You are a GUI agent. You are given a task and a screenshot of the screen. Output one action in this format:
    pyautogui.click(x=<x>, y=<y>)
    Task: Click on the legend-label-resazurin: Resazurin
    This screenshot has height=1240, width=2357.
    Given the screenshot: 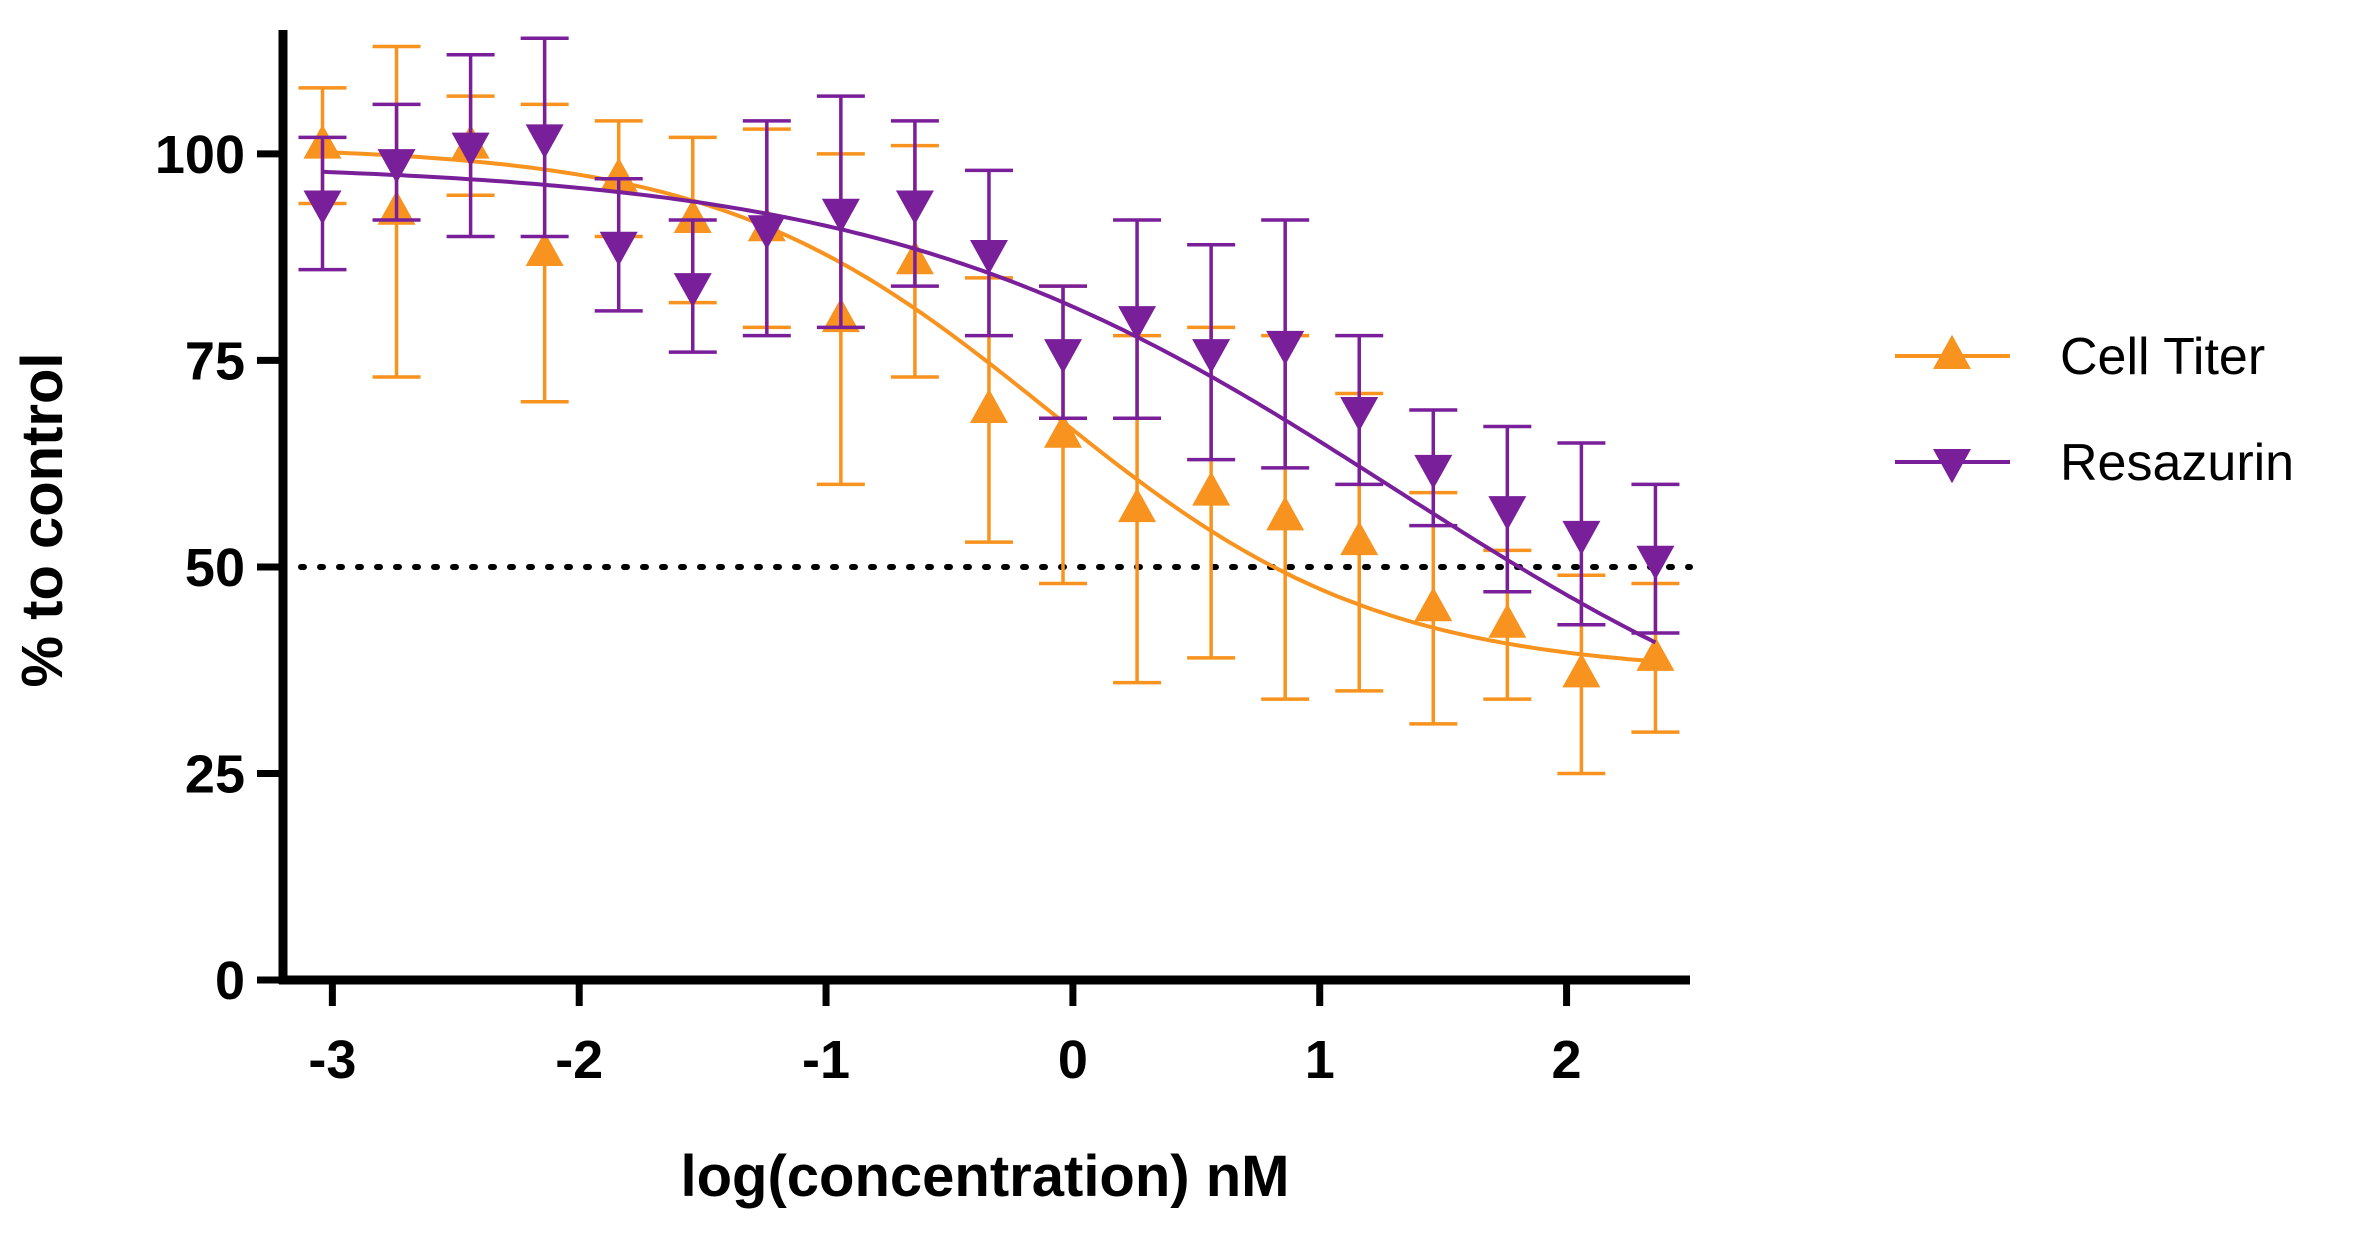 What is the action you would take?
    pyautogui.click(x=2177, y=463)
    